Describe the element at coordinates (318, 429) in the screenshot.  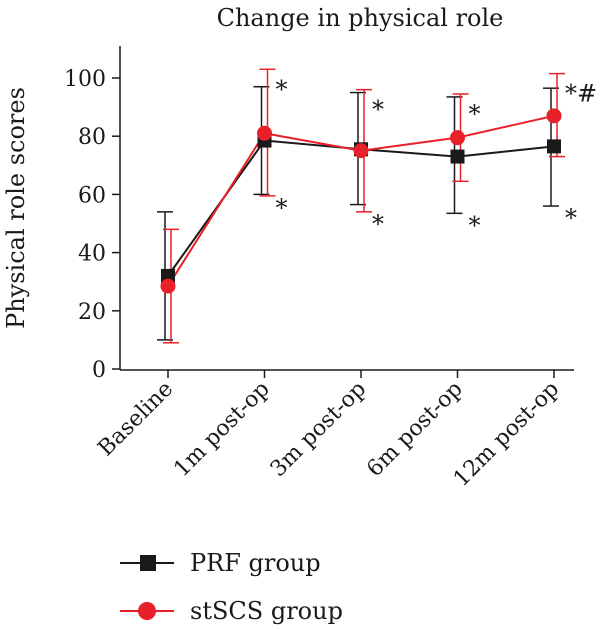
I see `x-tick-label: 3m post-op` at that location.